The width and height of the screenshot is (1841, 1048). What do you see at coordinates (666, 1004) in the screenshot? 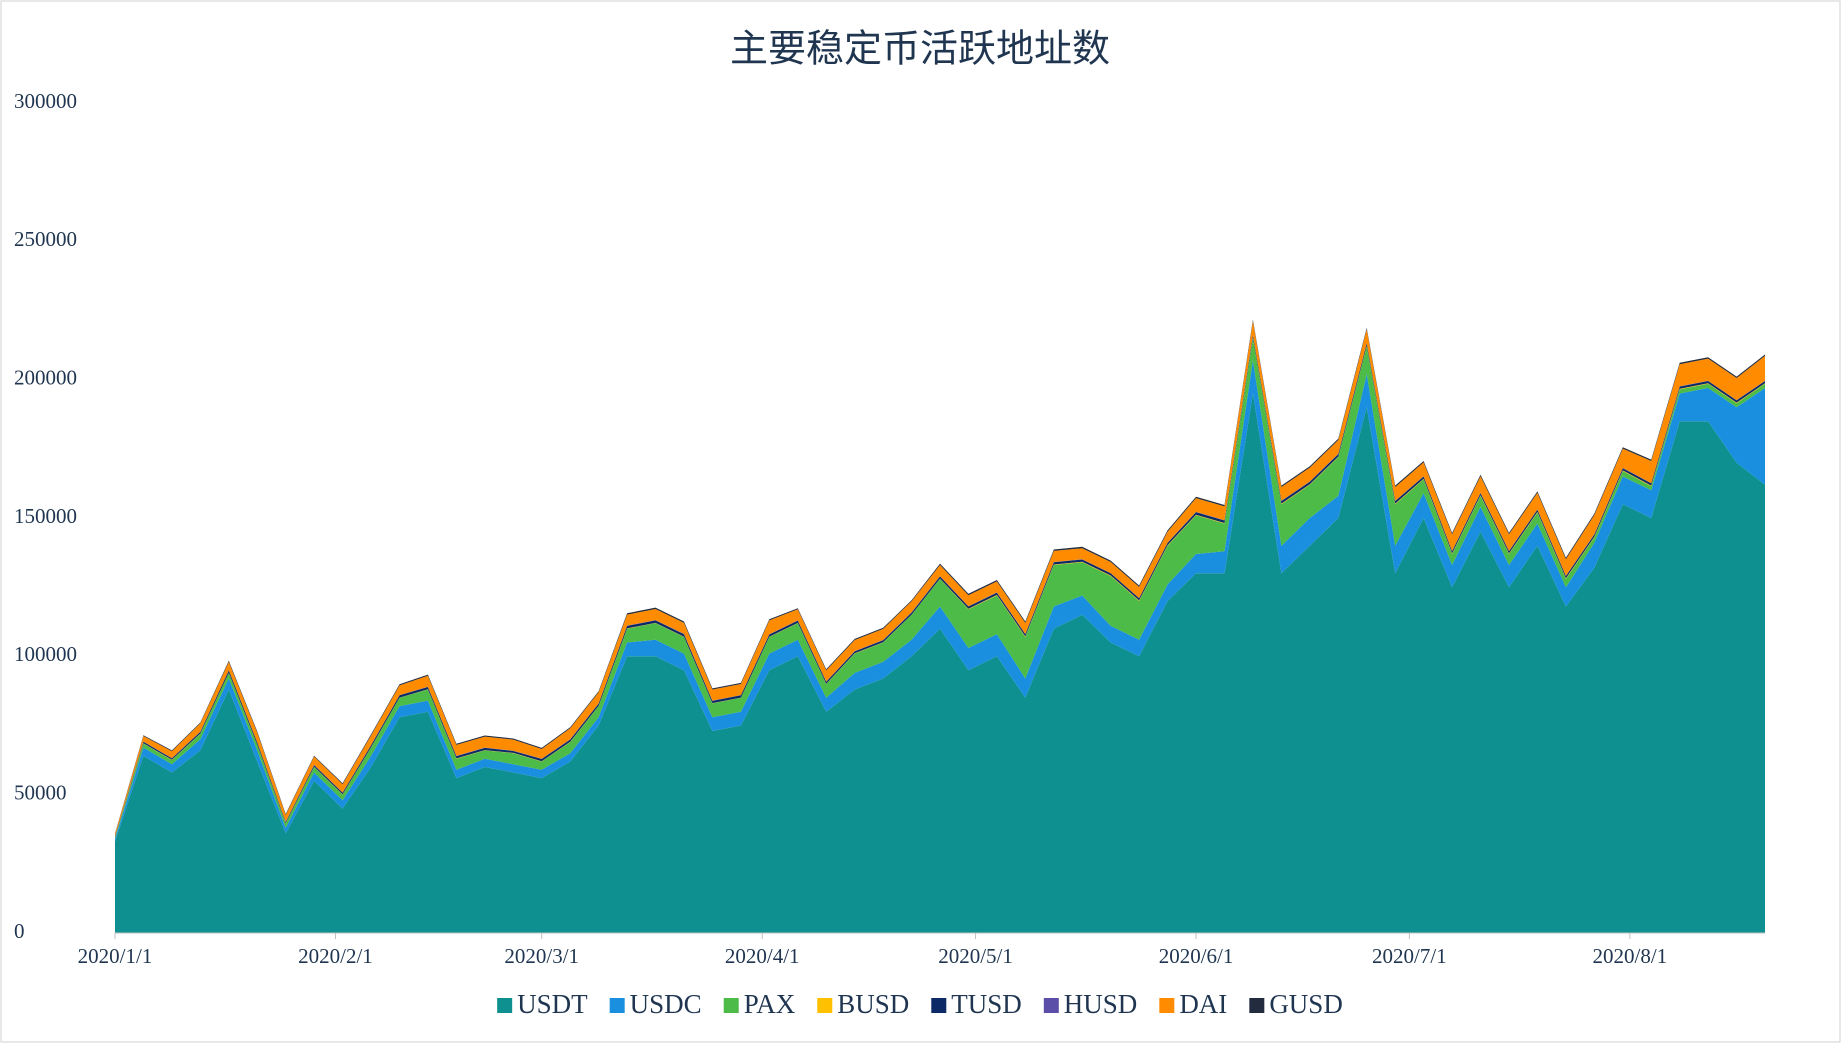
I see `legend-label: USDC` at bounding box center [666, 1004].